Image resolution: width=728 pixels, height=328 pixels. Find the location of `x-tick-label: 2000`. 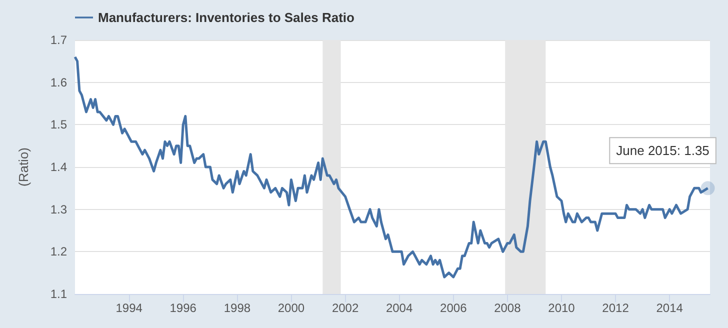

x-tick-label: 2000 is located at coordinates (291, 308).